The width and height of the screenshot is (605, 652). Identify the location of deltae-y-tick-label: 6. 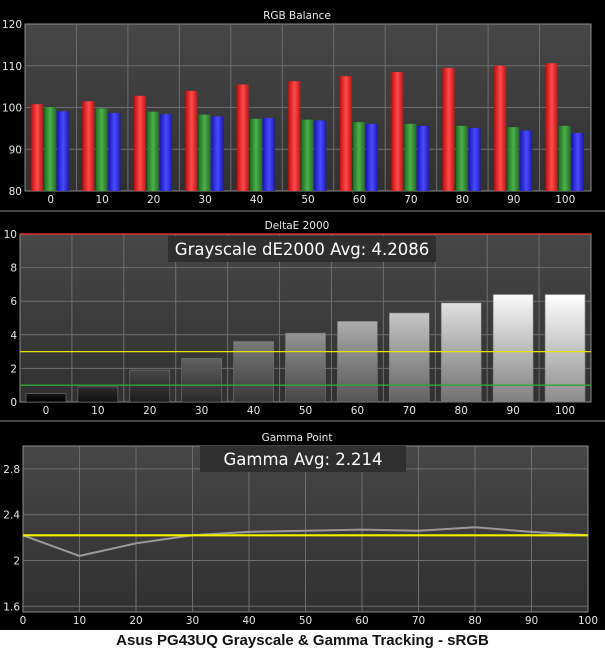
(13, 302).